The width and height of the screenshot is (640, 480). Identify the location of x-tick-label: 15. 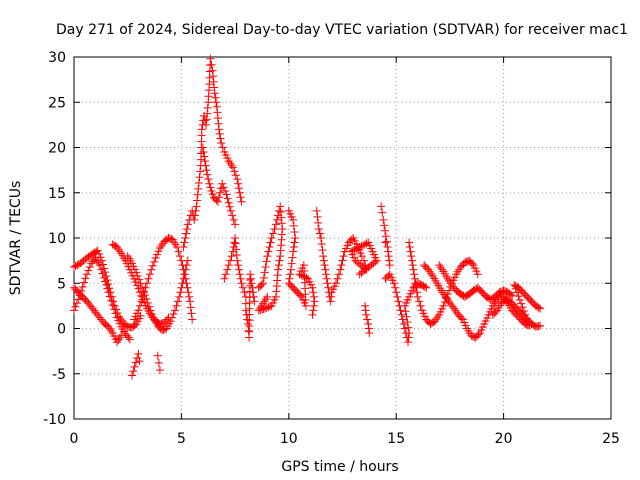
(396, 439).